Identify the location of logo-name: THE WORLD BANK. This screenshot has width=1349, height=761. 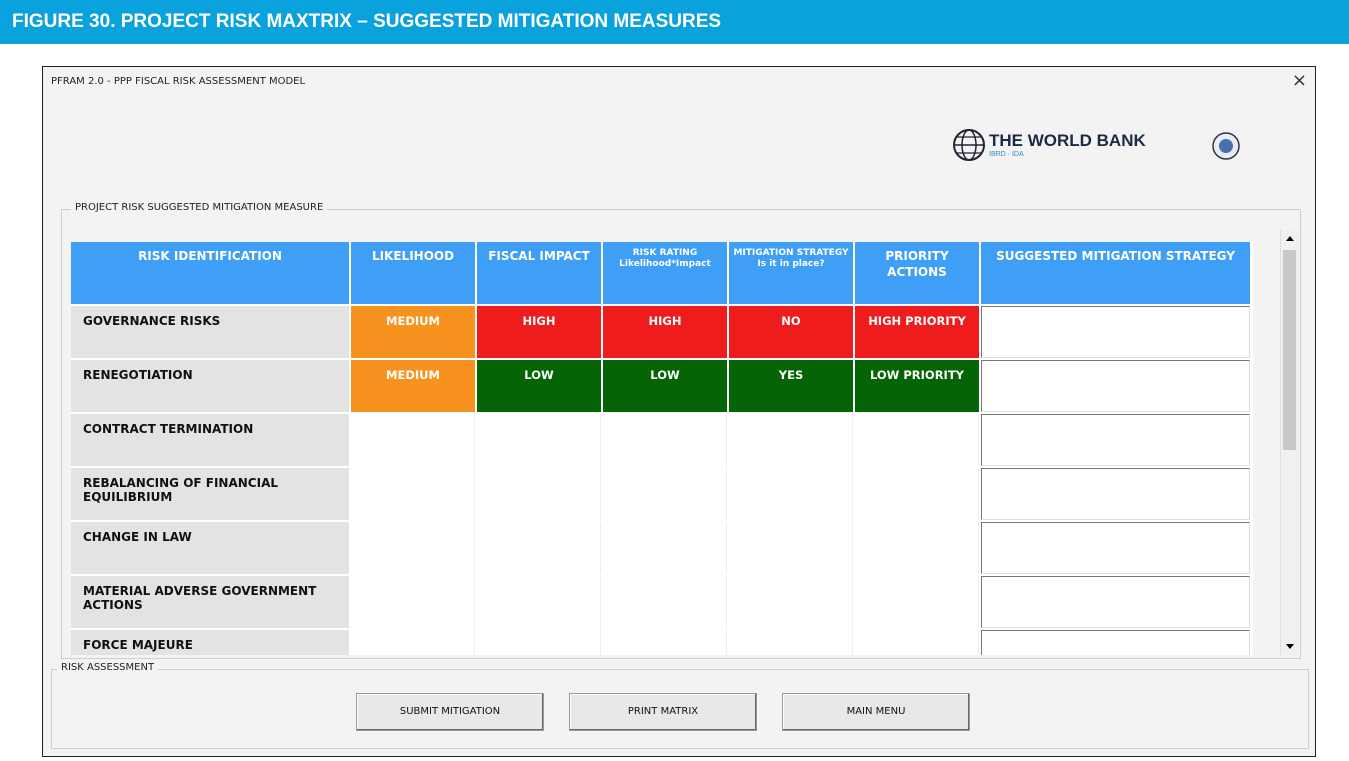
(1067, 140).